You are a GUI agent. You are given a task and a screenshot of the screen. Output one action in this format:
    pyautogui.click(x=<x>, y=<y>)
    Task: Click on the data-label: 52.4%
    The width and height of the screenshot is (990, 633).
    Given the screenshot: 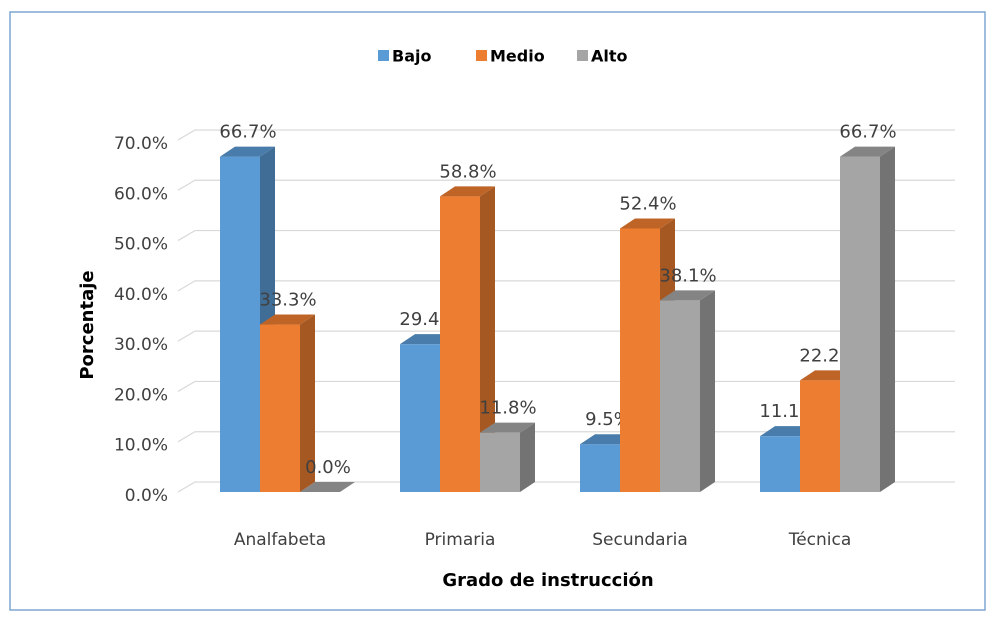 What is the action you would take?
    pyautogui.click(x=647, y=204)
    